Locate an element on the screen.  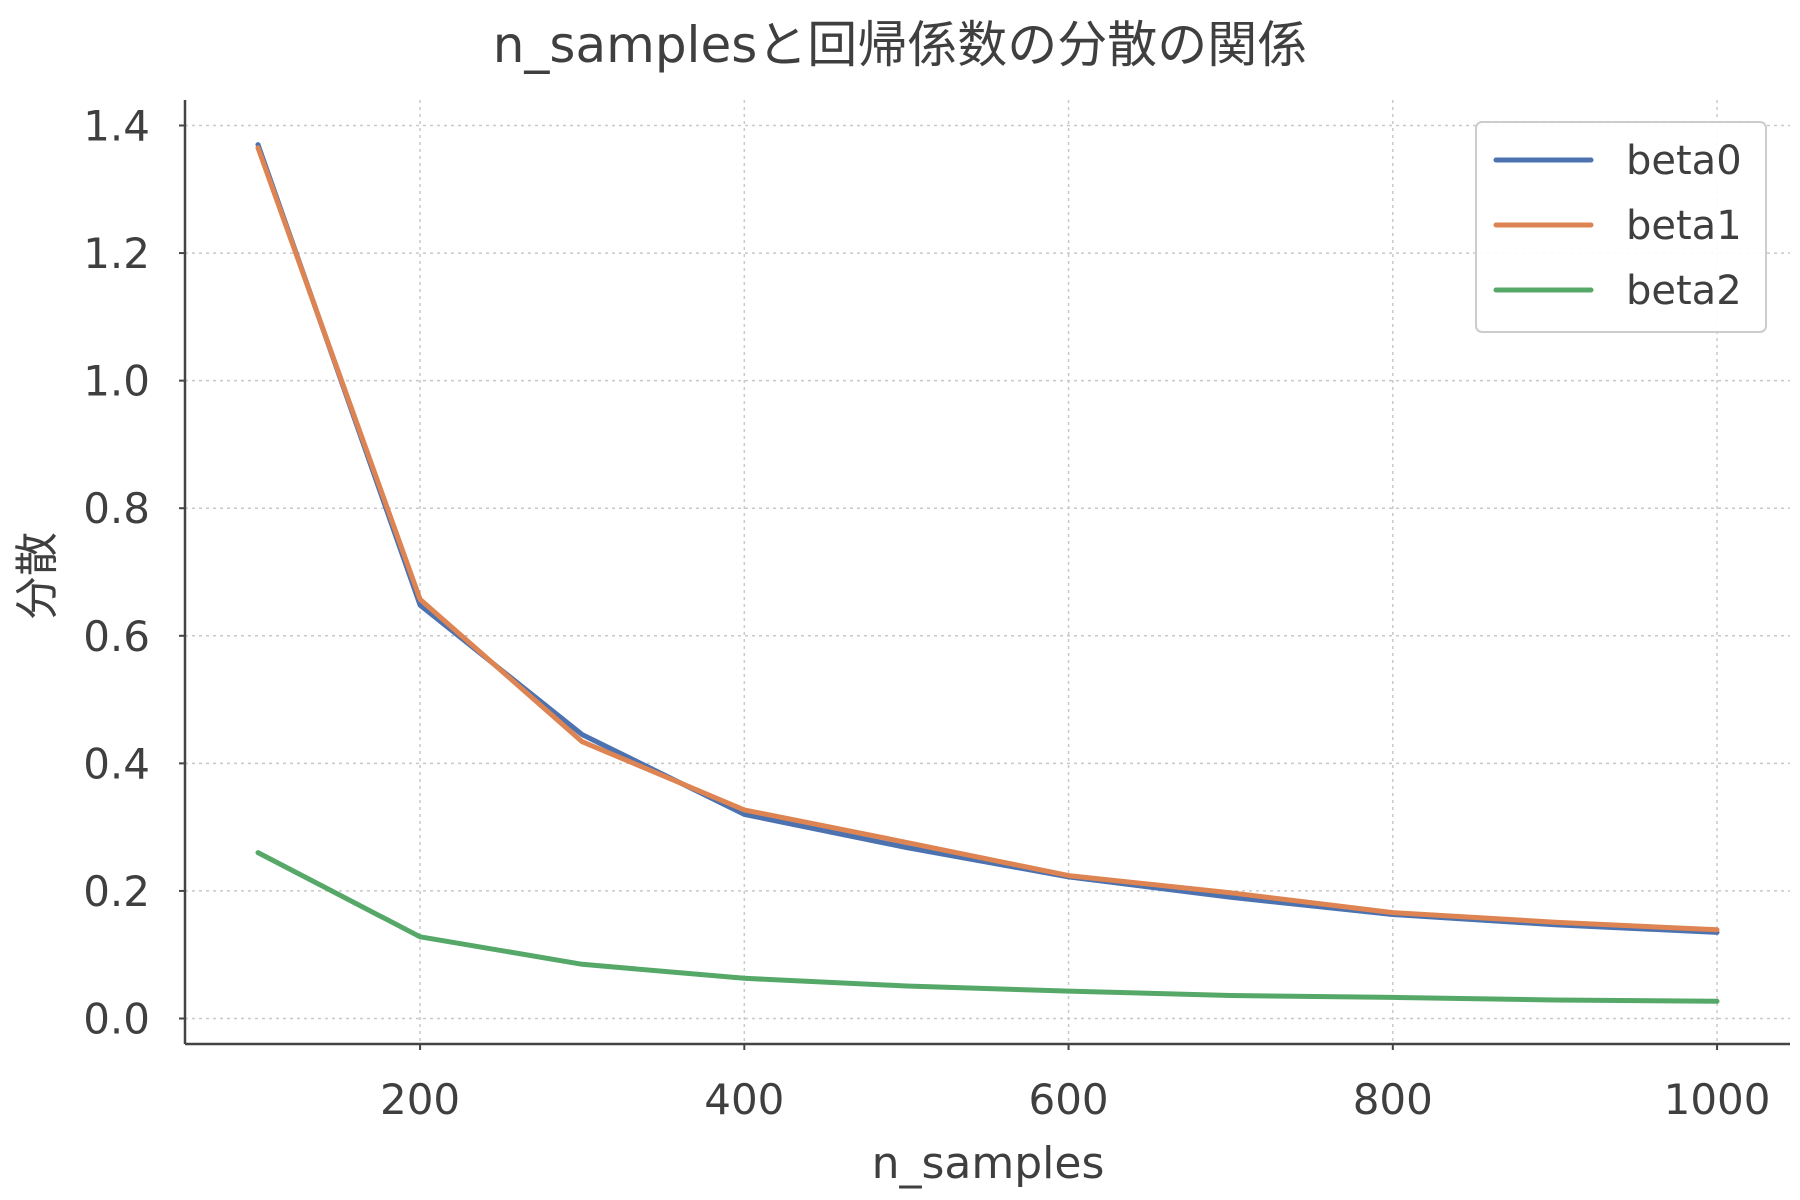
y-tick-label: 0.4 is located at coordinates (116, 763).